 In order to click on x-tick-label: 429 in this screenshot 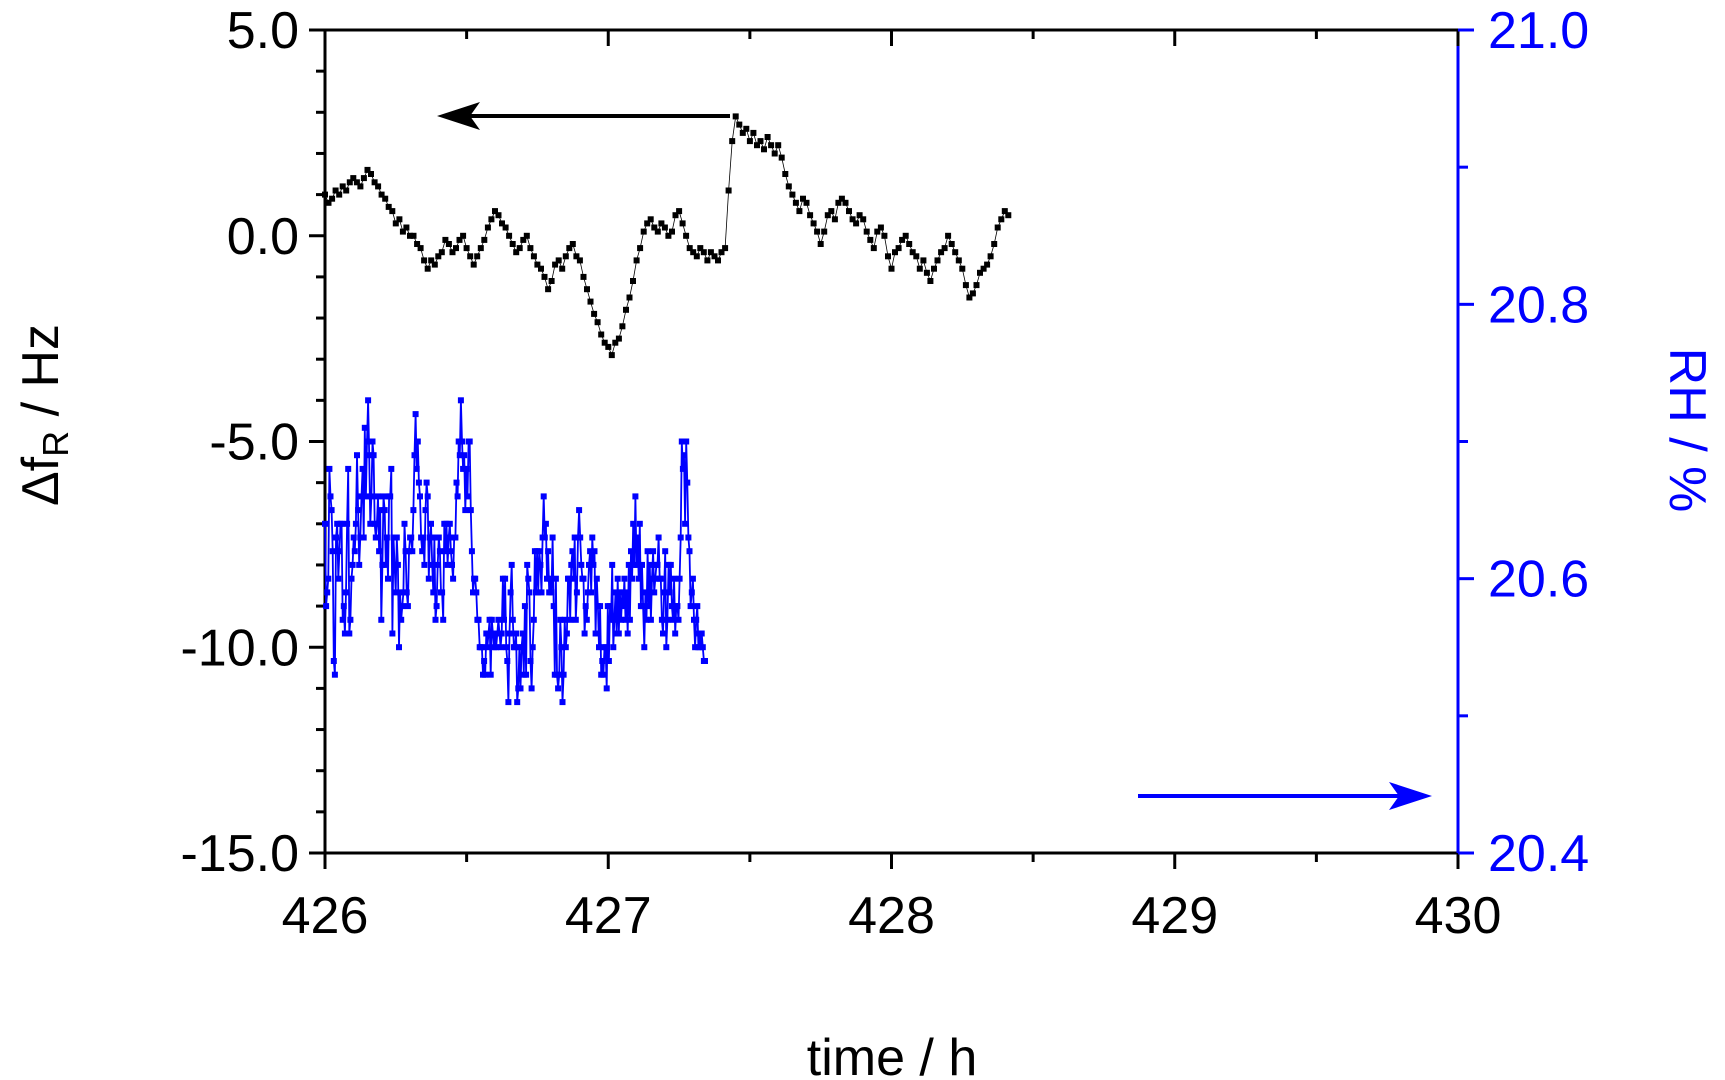, I will do `click(1174, 916)`.